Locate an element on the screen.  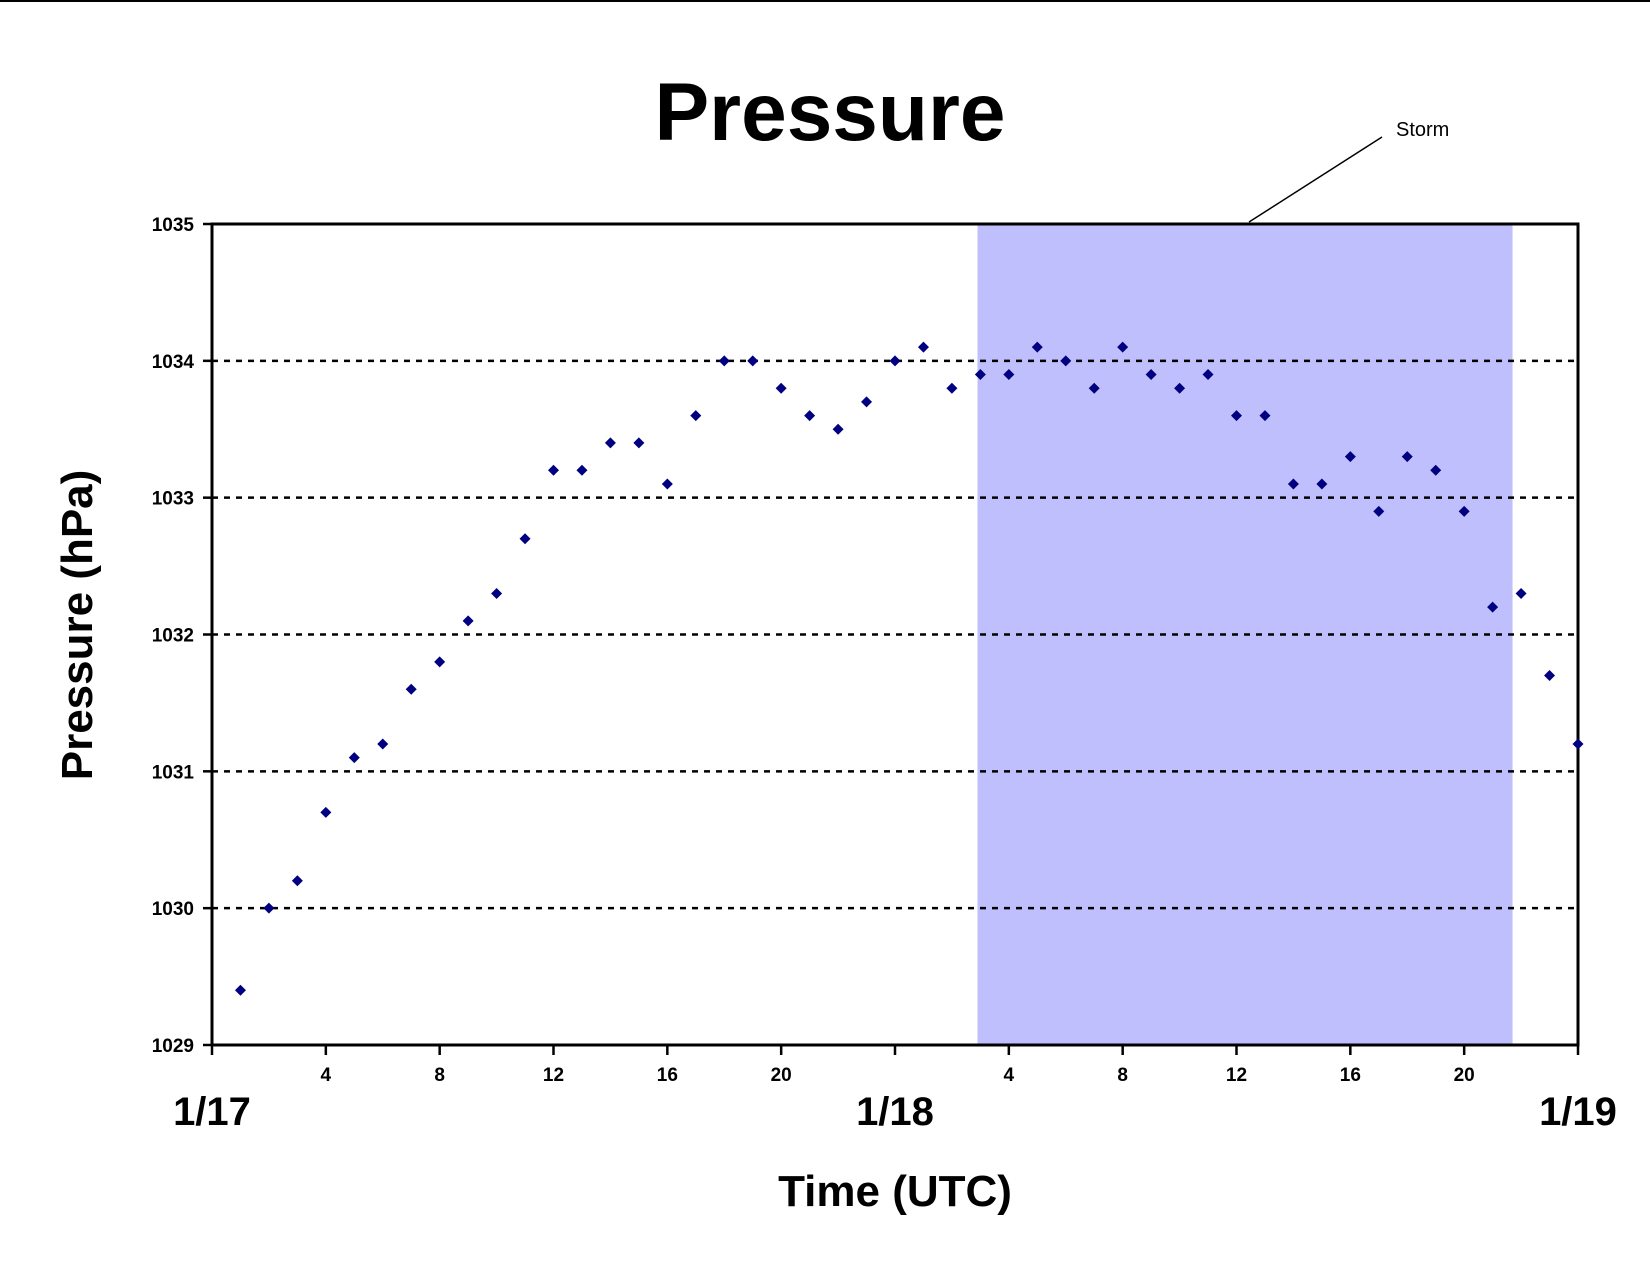
y-tick-label: 1032 is located at coordinates (173, 636).